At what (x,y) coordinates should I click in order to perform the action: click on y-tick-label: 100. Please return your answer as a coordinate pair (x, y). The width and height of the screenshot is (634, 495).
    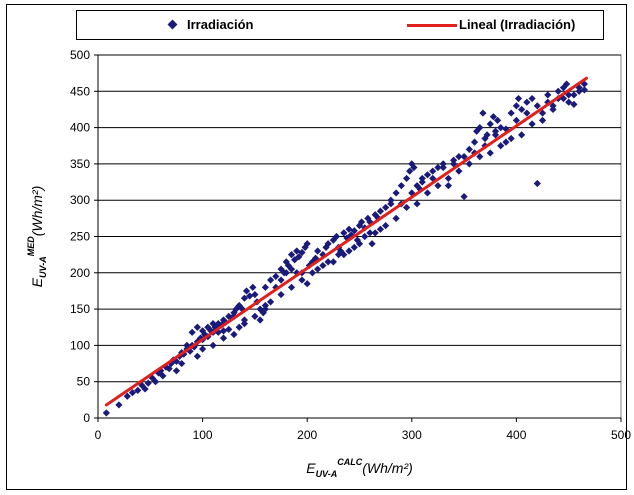
    Looking at the image, I should click on (80, 345).